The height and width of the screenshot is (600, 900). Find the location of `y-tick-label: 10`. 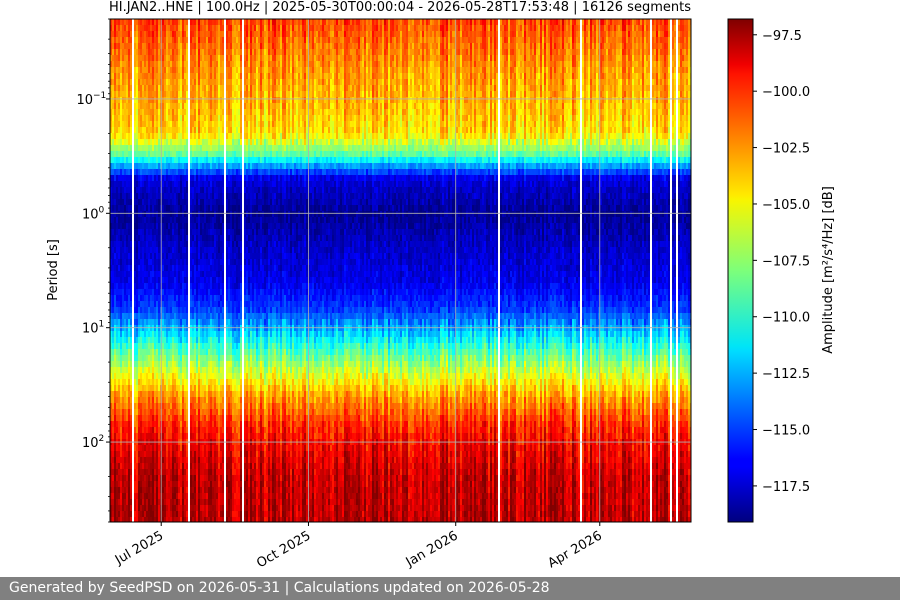

y-tick-label: 10 is located at coordinates (90, 443).